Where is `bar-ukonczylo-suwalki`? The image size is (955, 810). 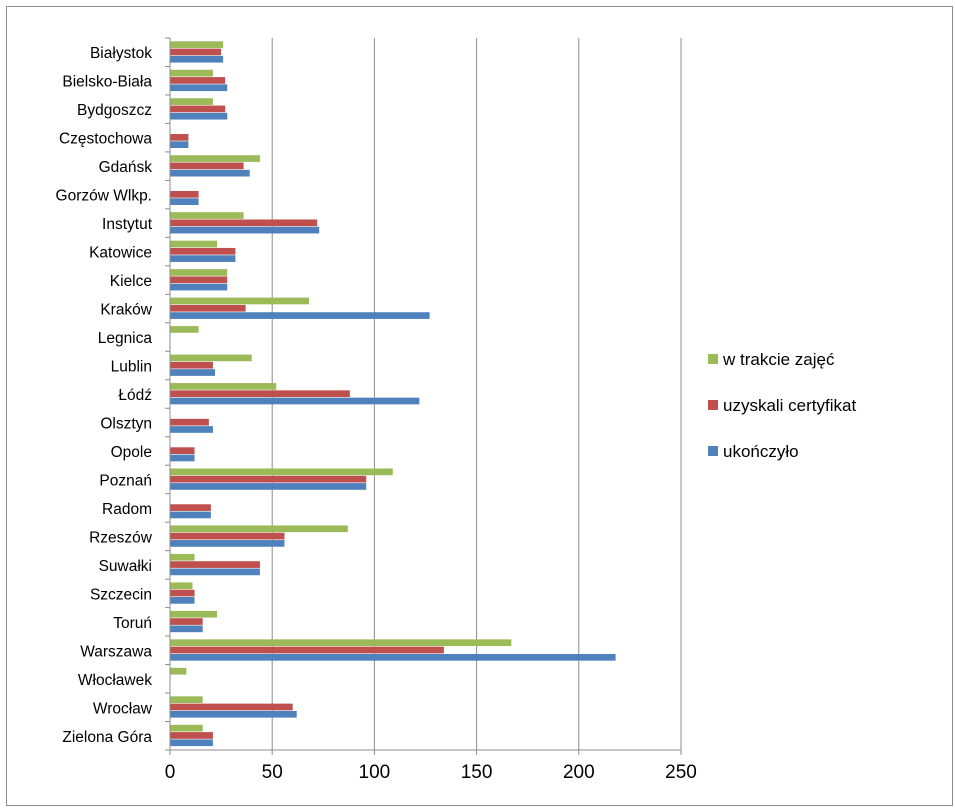
bar-ukonczylo-suwalki is located at coordinates (215, 572).